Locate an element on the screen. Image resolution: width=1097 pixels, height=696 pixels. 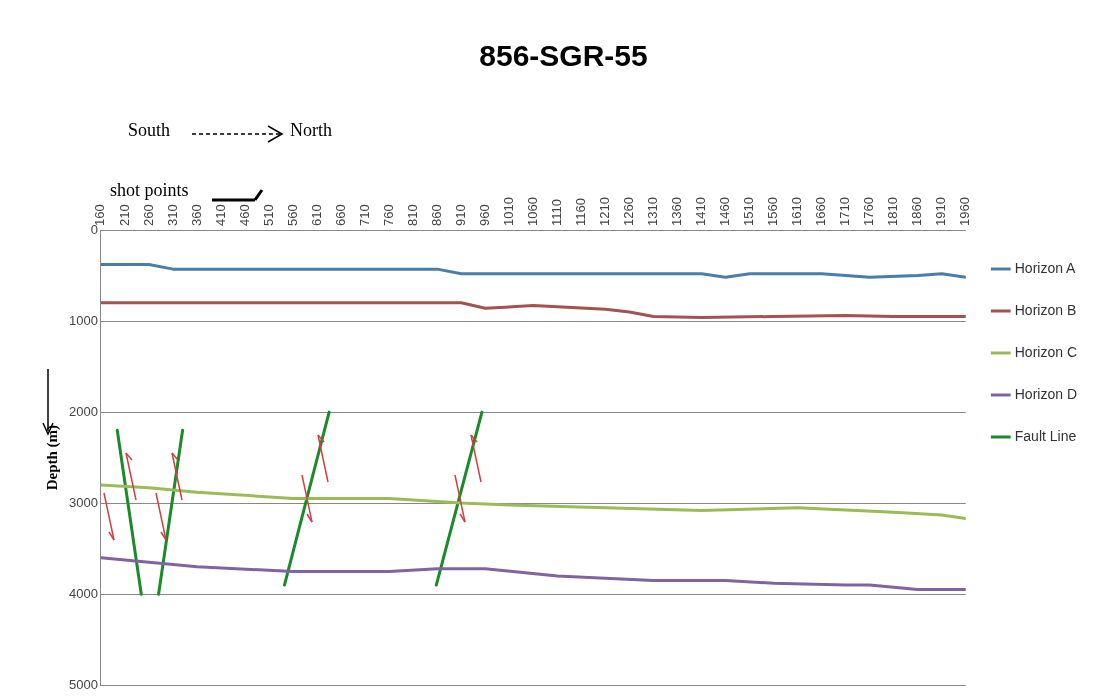
x-tick-label: 1060 is located at coordinates (532, 211).